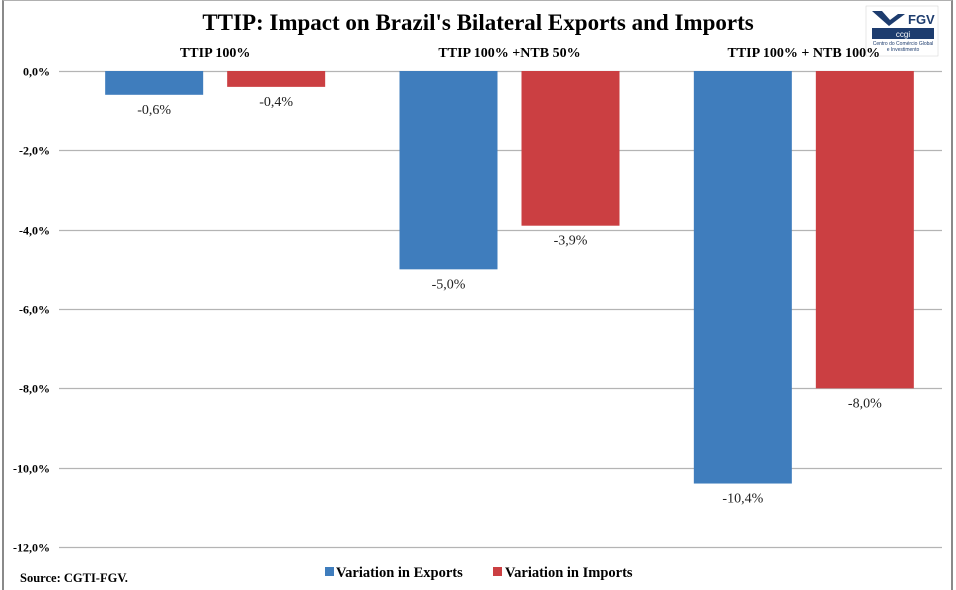  Describe the element at coordinates (571, 241) in the screenshot. I see `data-label: -3,9%` at that location.